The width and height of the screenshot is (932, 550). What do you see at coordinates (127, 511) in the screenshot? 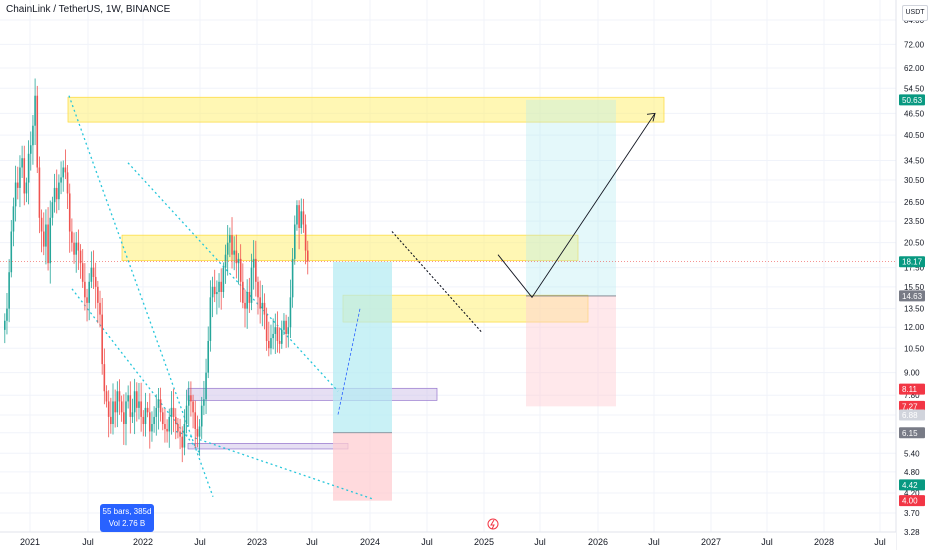
I see `measure-bars: 55 bars, 385d` at bounding box center [127, 511].